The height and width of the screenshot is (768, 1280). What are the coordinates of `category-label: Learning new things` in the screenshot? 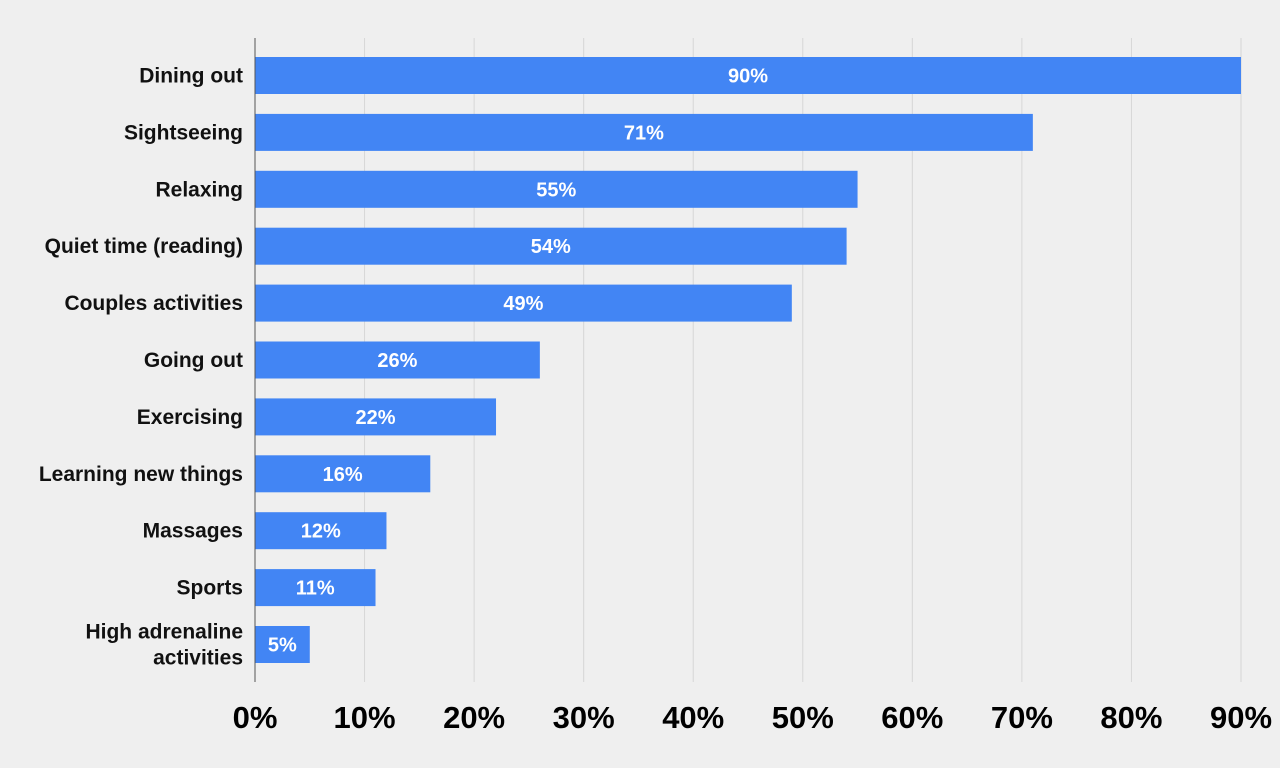 It's located at (141, 474).